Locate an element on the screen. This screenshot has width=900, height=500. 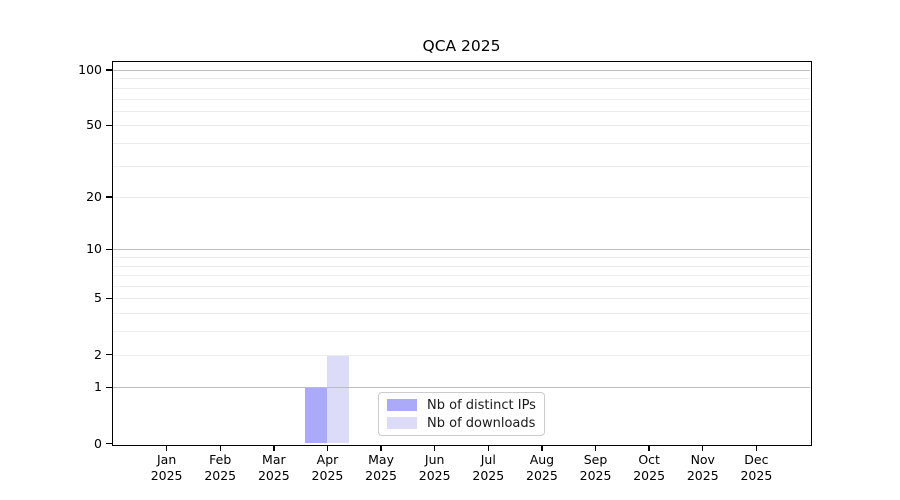
y-tick-label: 2 is located at coordinates (98, 354).